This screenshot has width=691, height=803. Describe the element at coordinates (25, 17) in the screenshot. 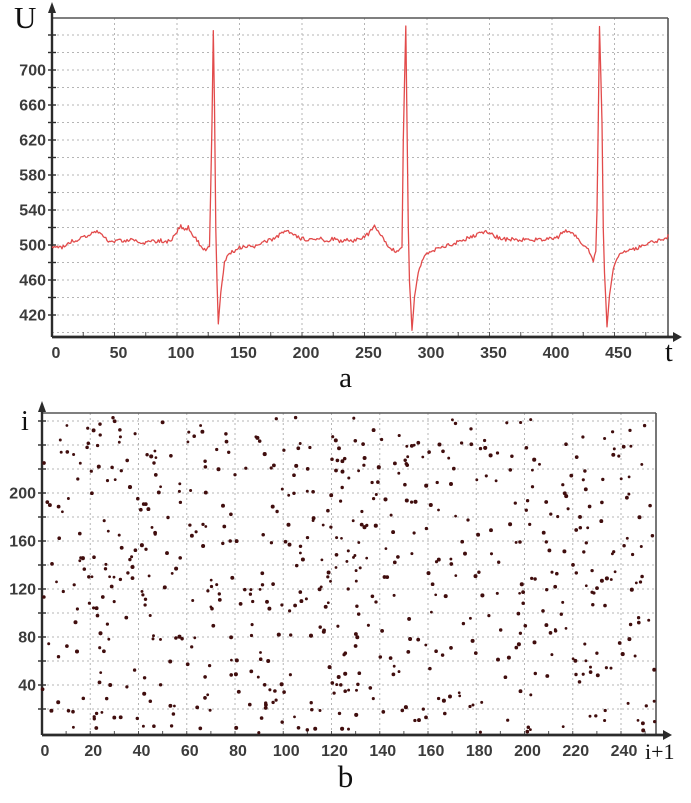

I see `y-axis-label-a: U` at that location.